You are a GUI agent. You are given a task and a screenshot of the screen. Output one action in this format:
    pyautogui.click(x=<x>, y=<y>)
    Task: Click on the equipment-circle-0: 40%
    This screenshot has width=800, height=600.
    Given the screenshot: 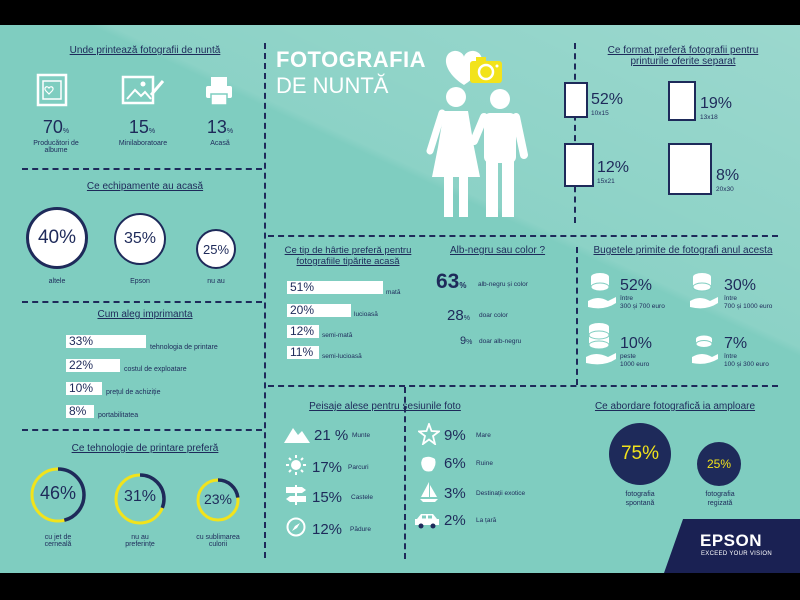 What is the action you would take?
    pyautogui.click(x=57, y=238)
    